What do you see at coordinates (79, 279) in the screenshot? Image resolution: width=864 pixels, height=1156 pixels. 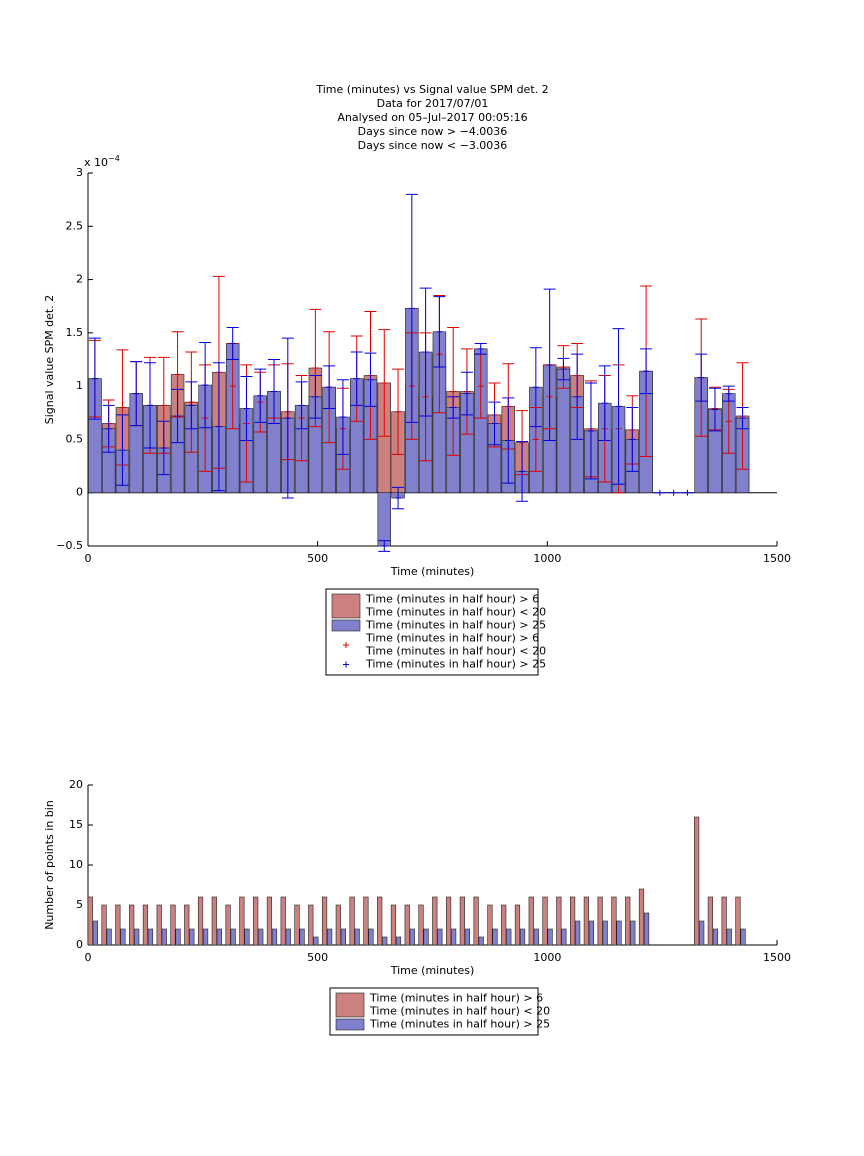 I see `y-tick-label: 2` at bounding box center [79, 279].